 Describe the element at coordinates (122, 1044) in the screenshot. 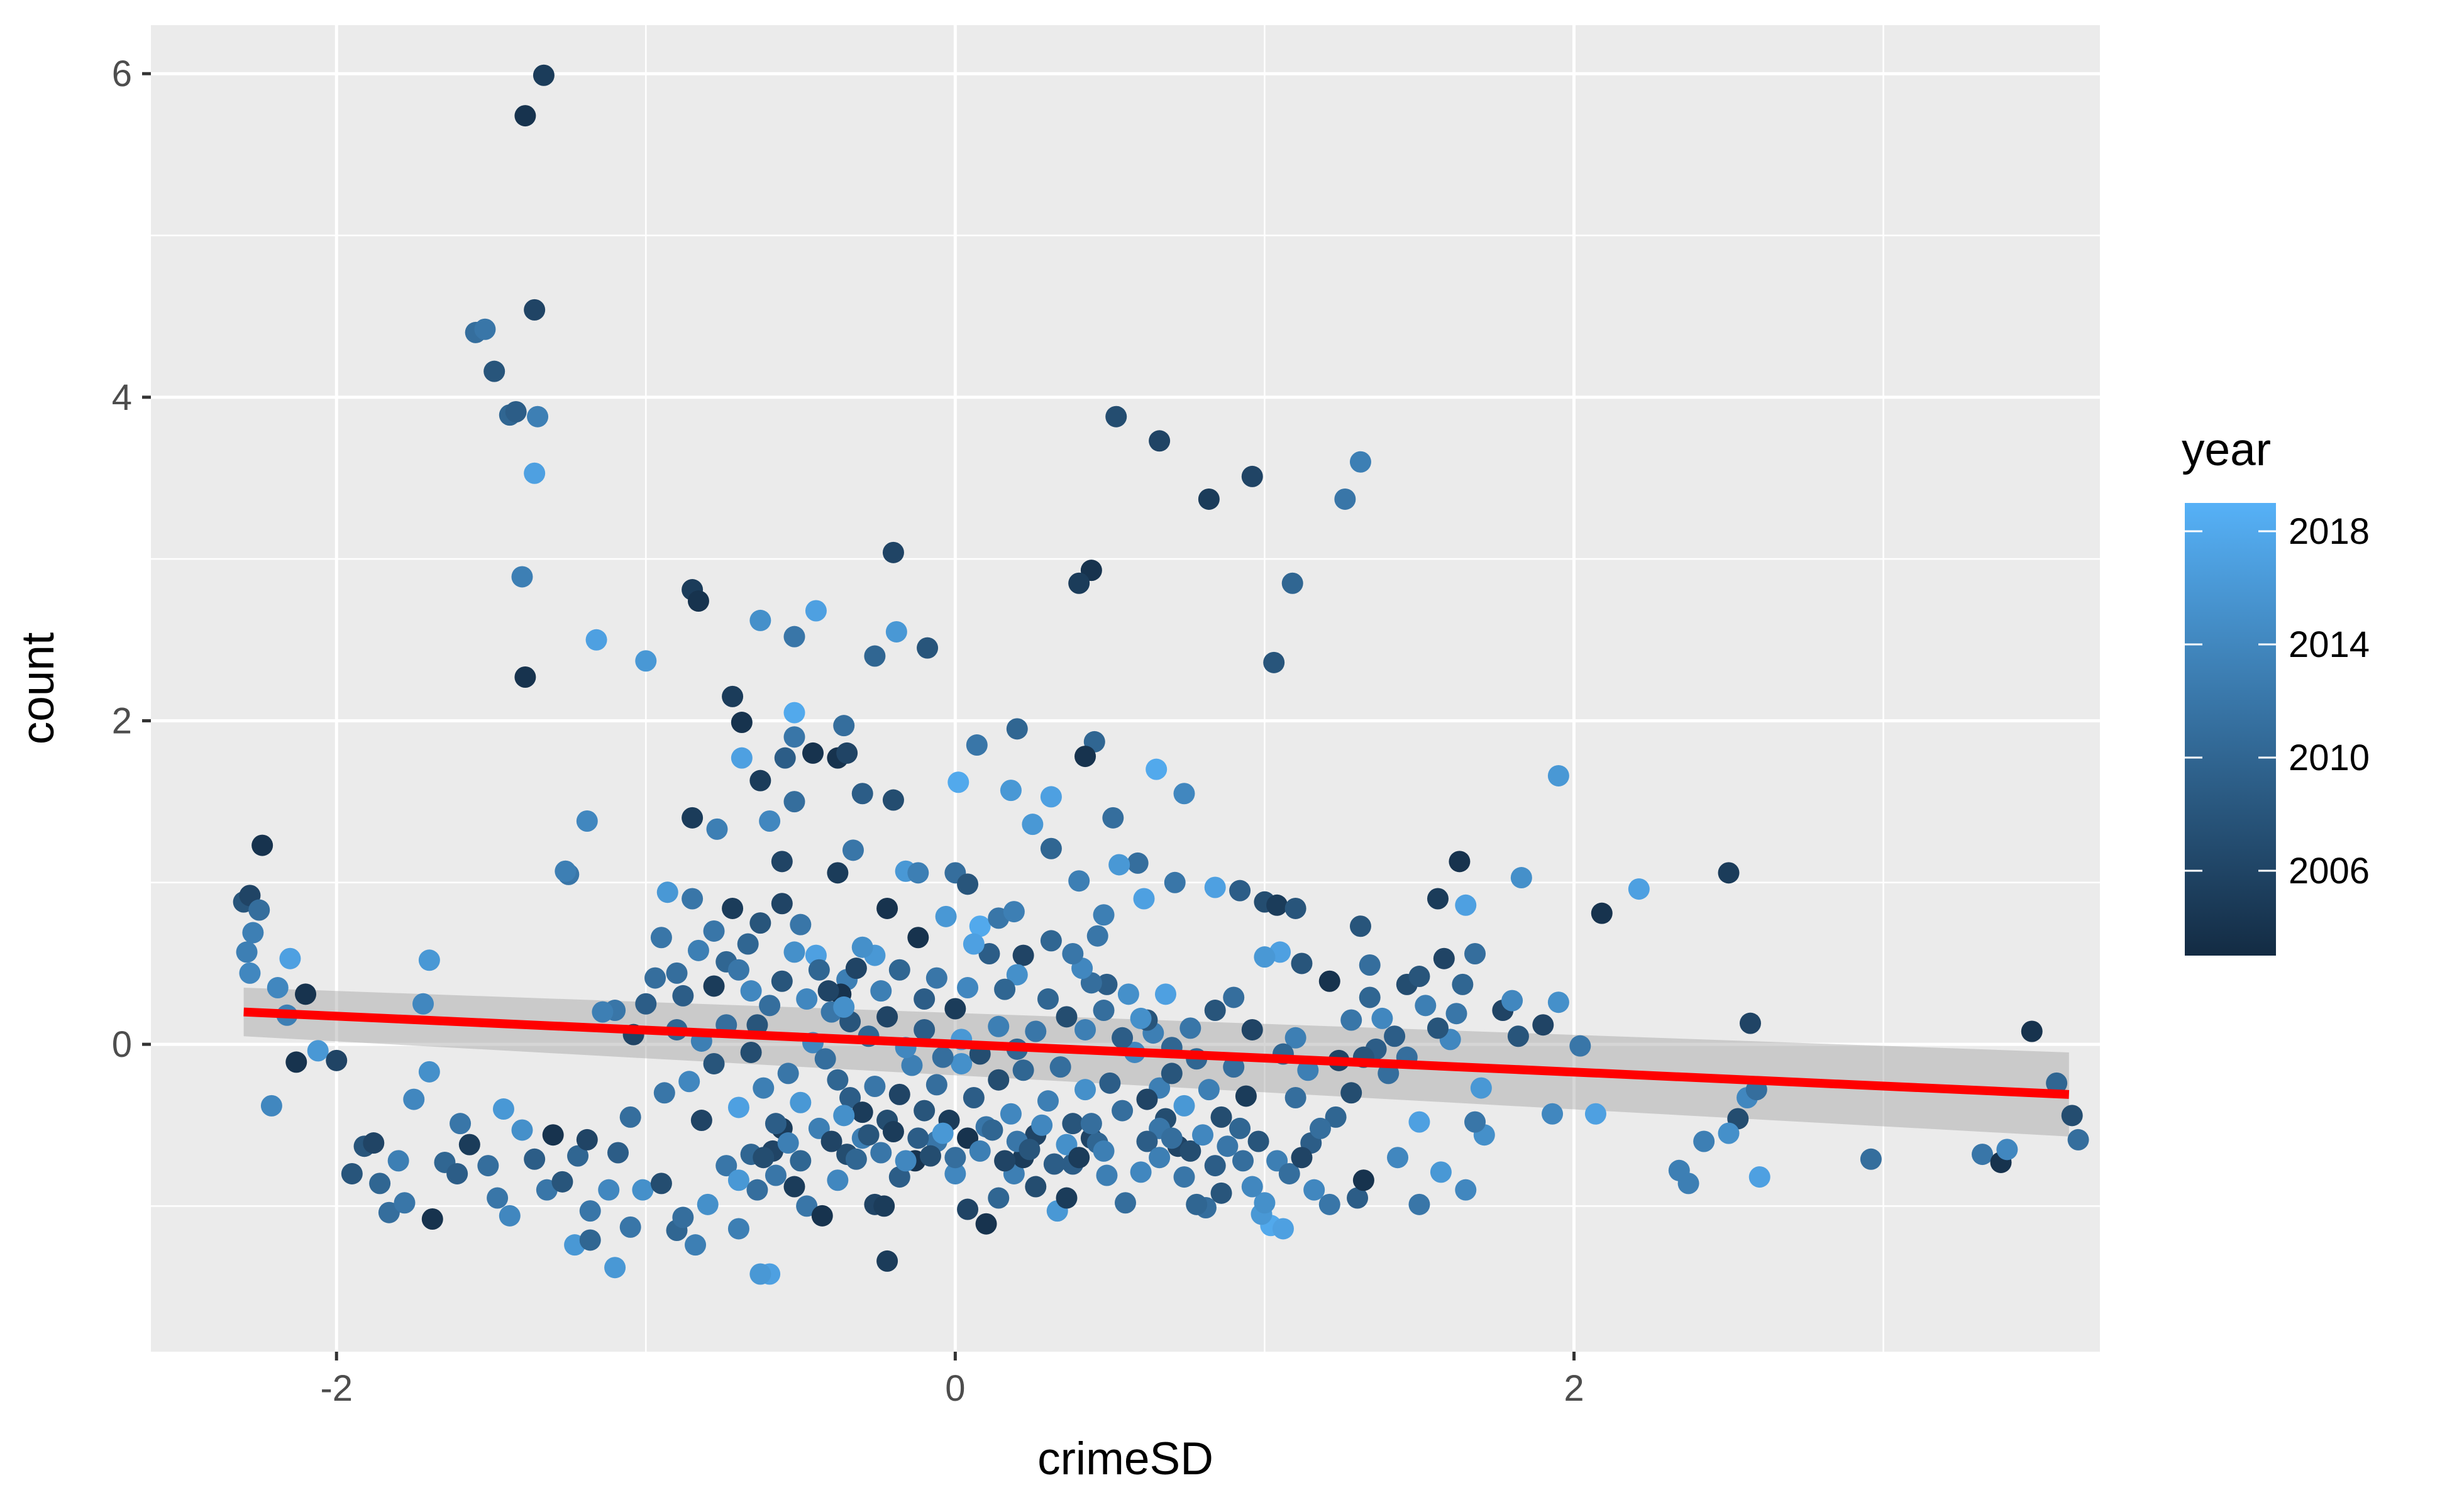

I see `y-tick-label: 0` at that location.